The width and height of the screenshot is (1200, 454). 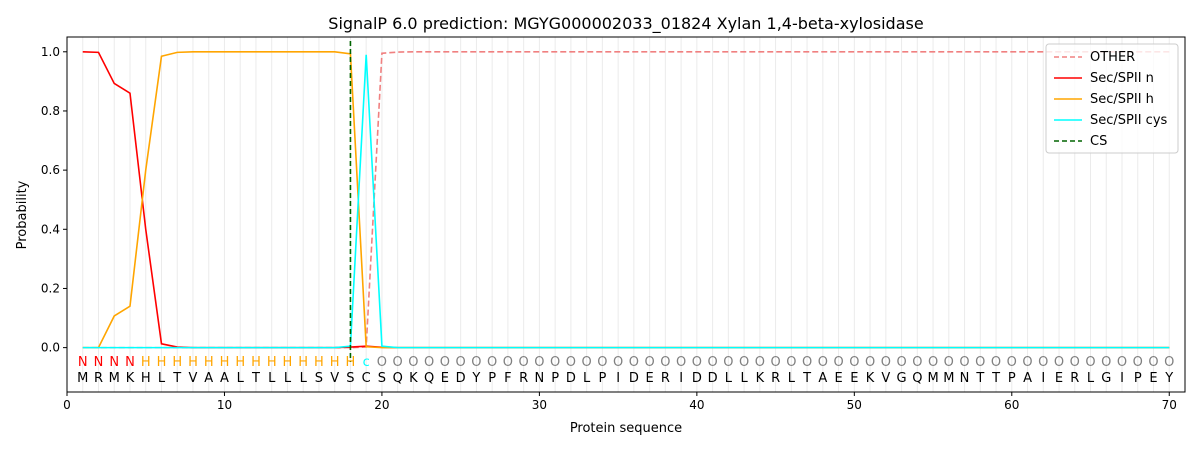 I want to click on legend-box, so click(x=1112, y=98).